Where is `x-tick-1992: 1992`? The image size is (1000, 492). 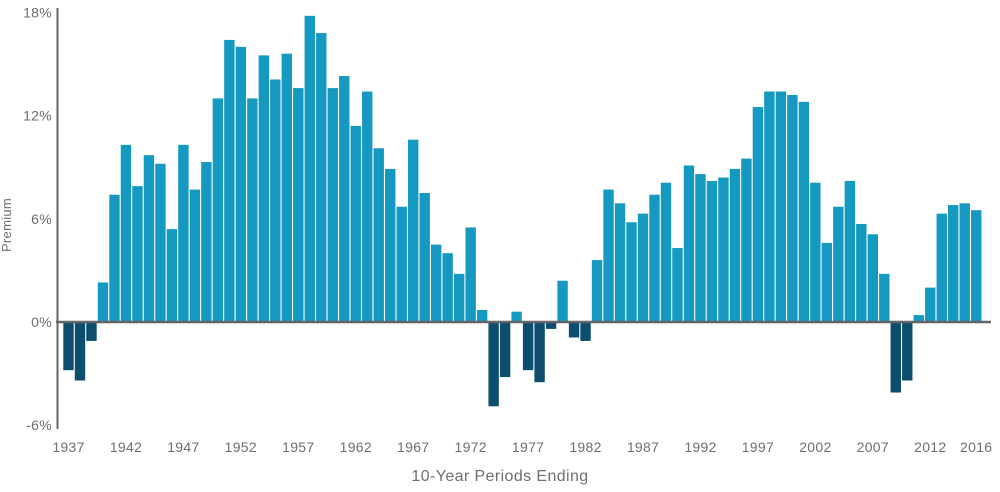
x-tick-1992: 1992 is located at coordinates (700, 447).